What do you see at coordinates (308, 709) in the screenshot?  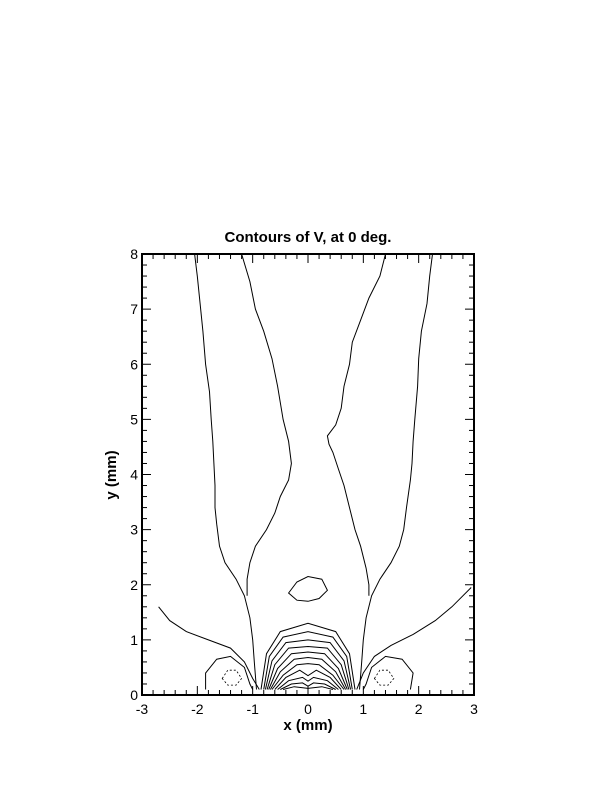 I see `x-tick-label: 0` at bounding box center [308, 709].